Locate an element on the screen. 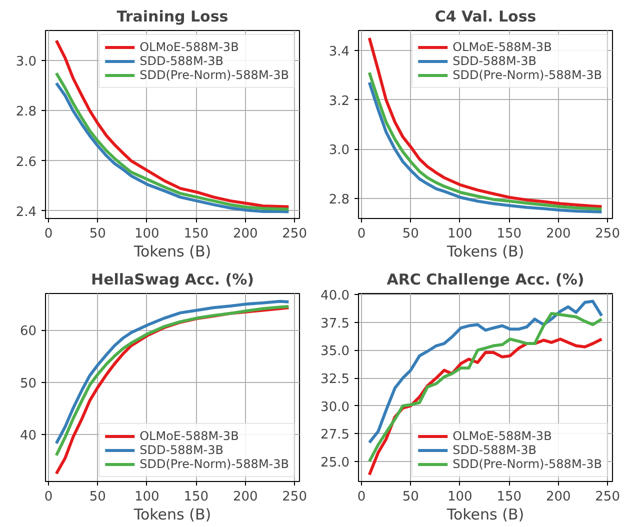  chart-title: C4 Val. Loss is located at coordinates (485, 17).